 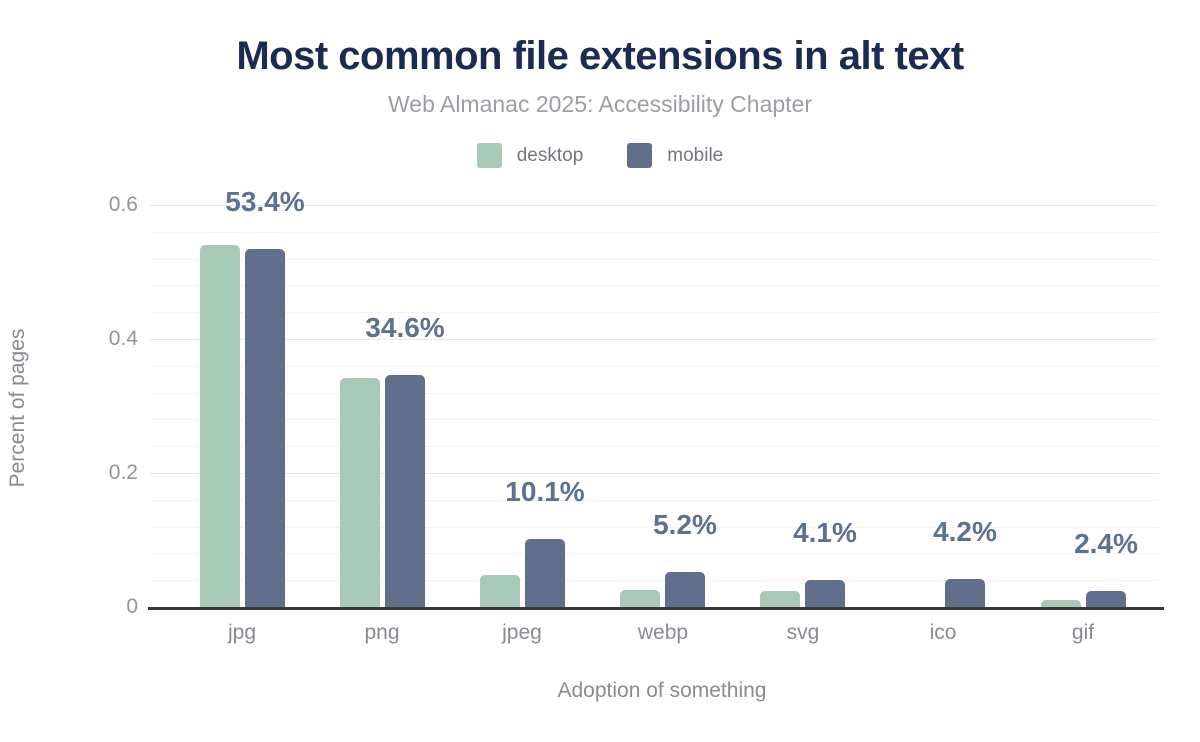 I want to click on bar-mobile-ico, so click(x=965, y=593).